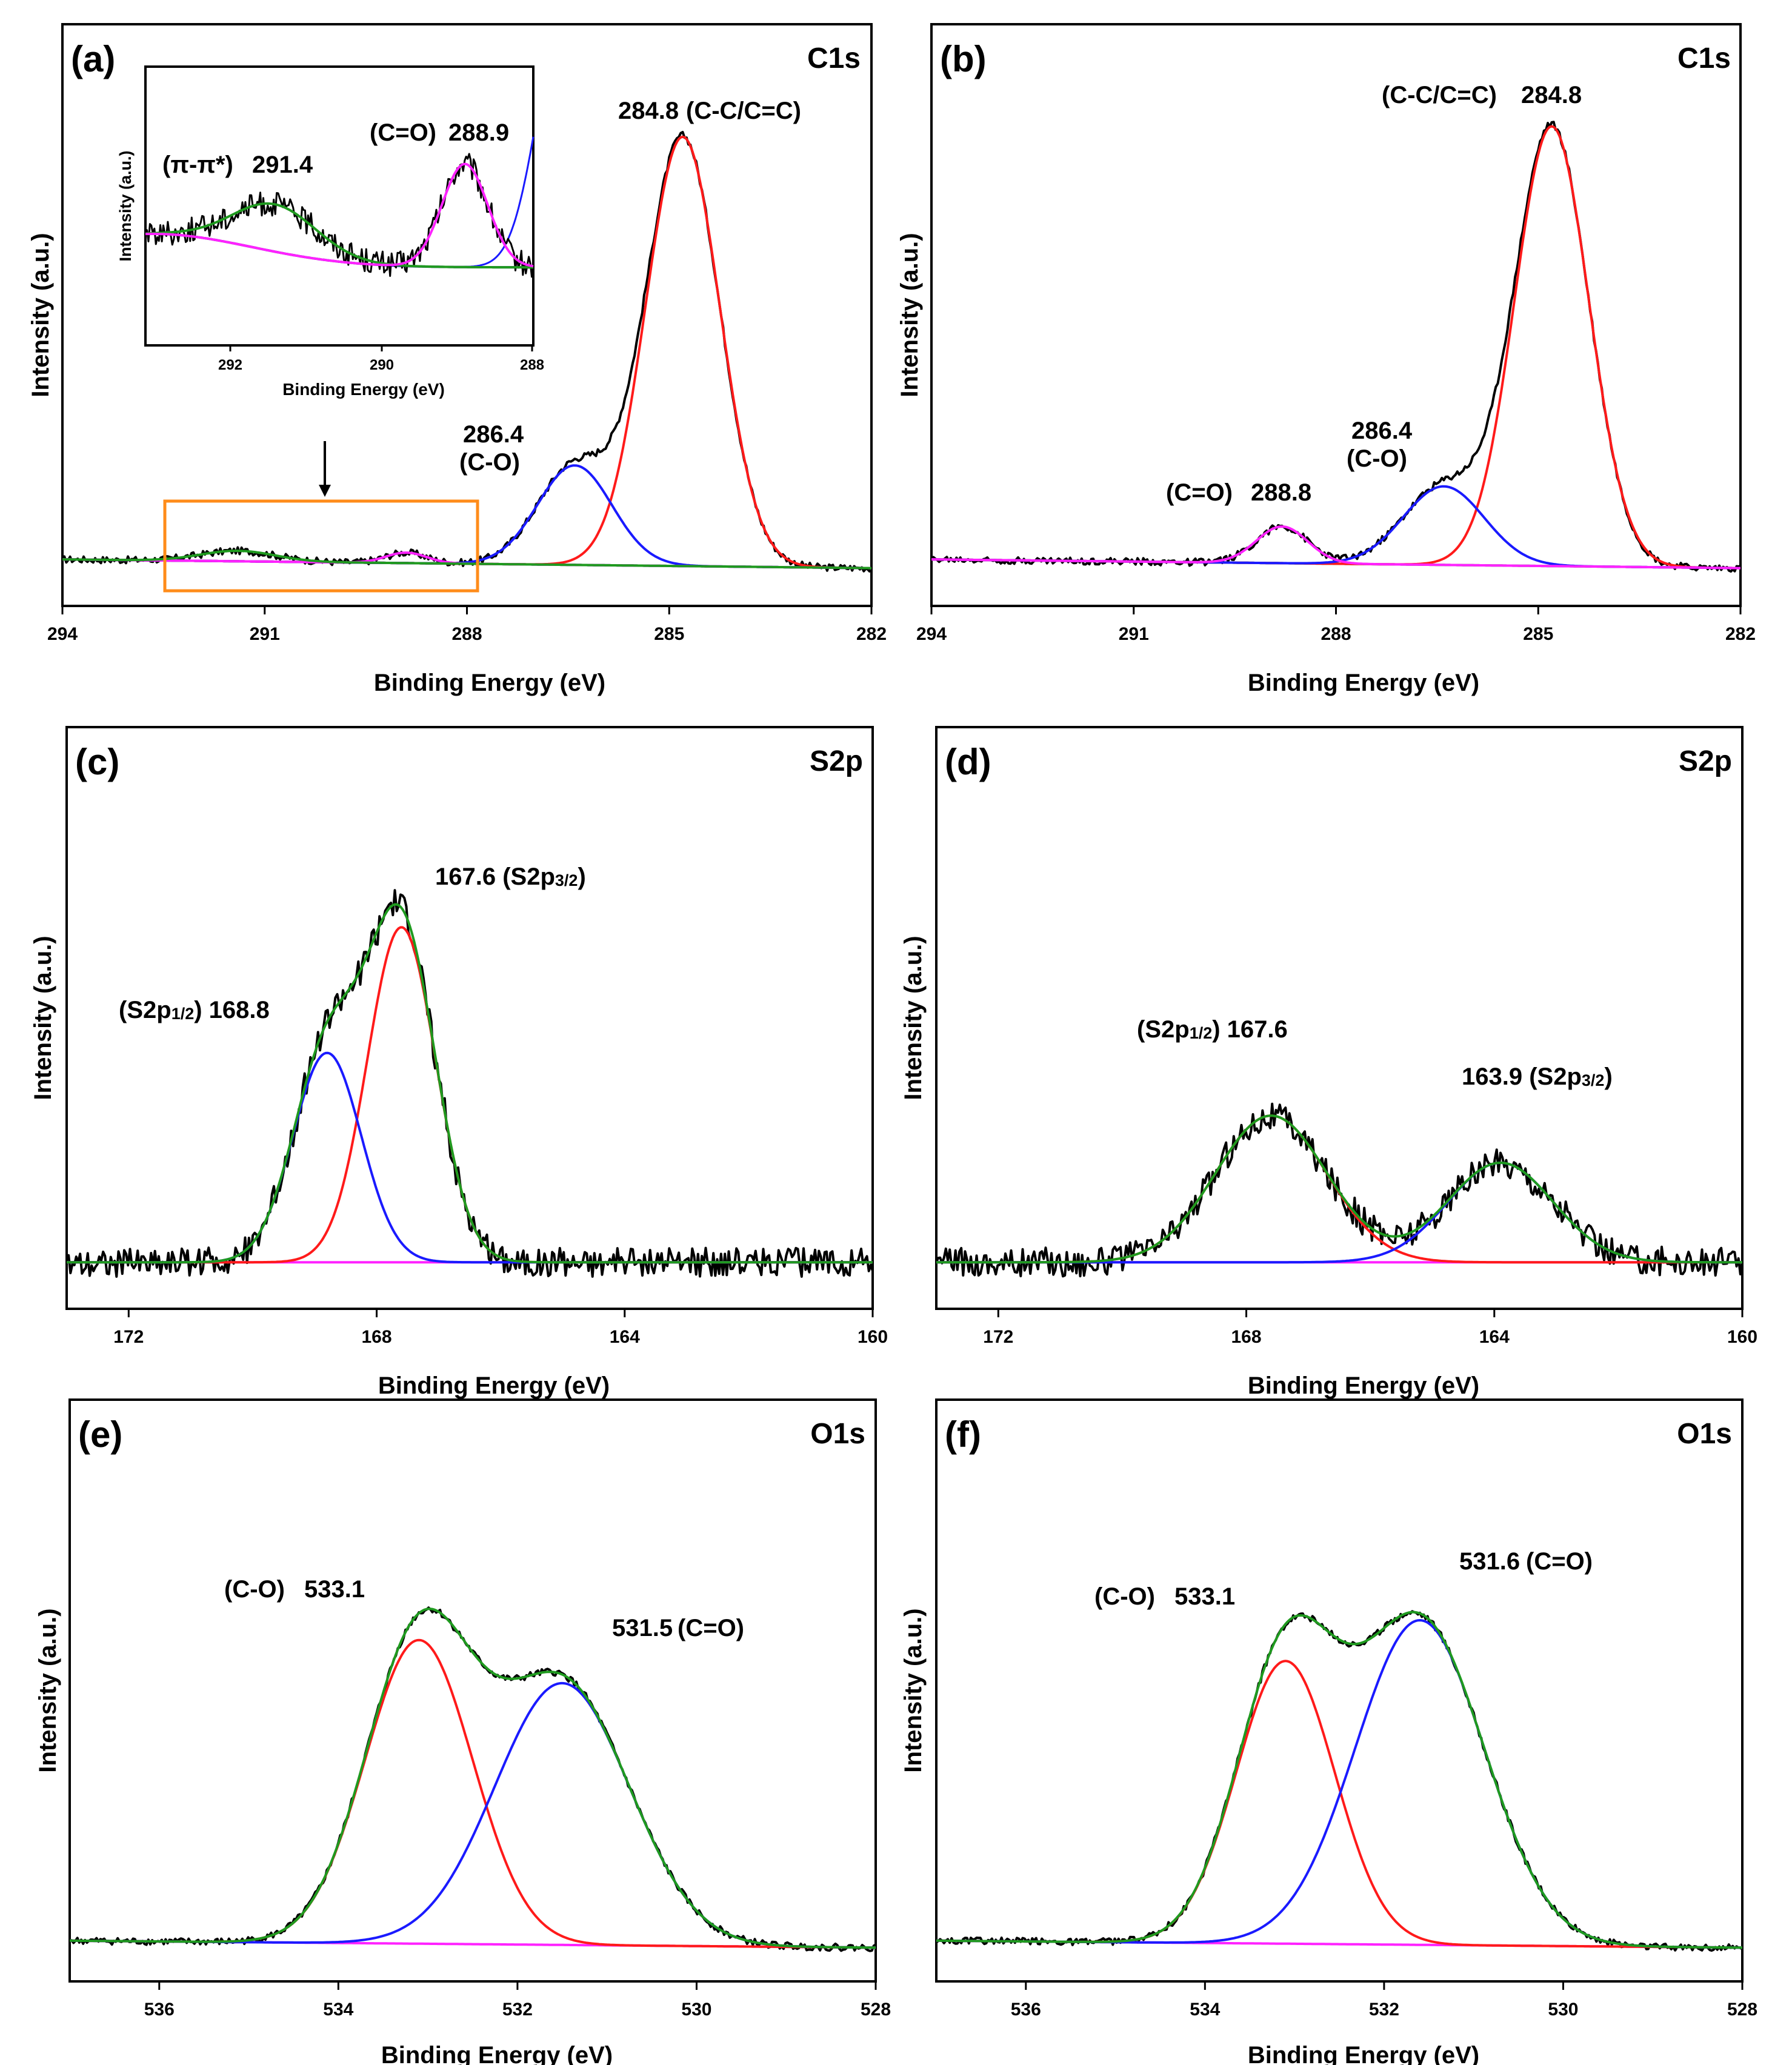  What do you see at coordinates (494, 435) in the screenshot?
I see `panel-a-peak2-value: 286.4` at bounding box center [494, 435].